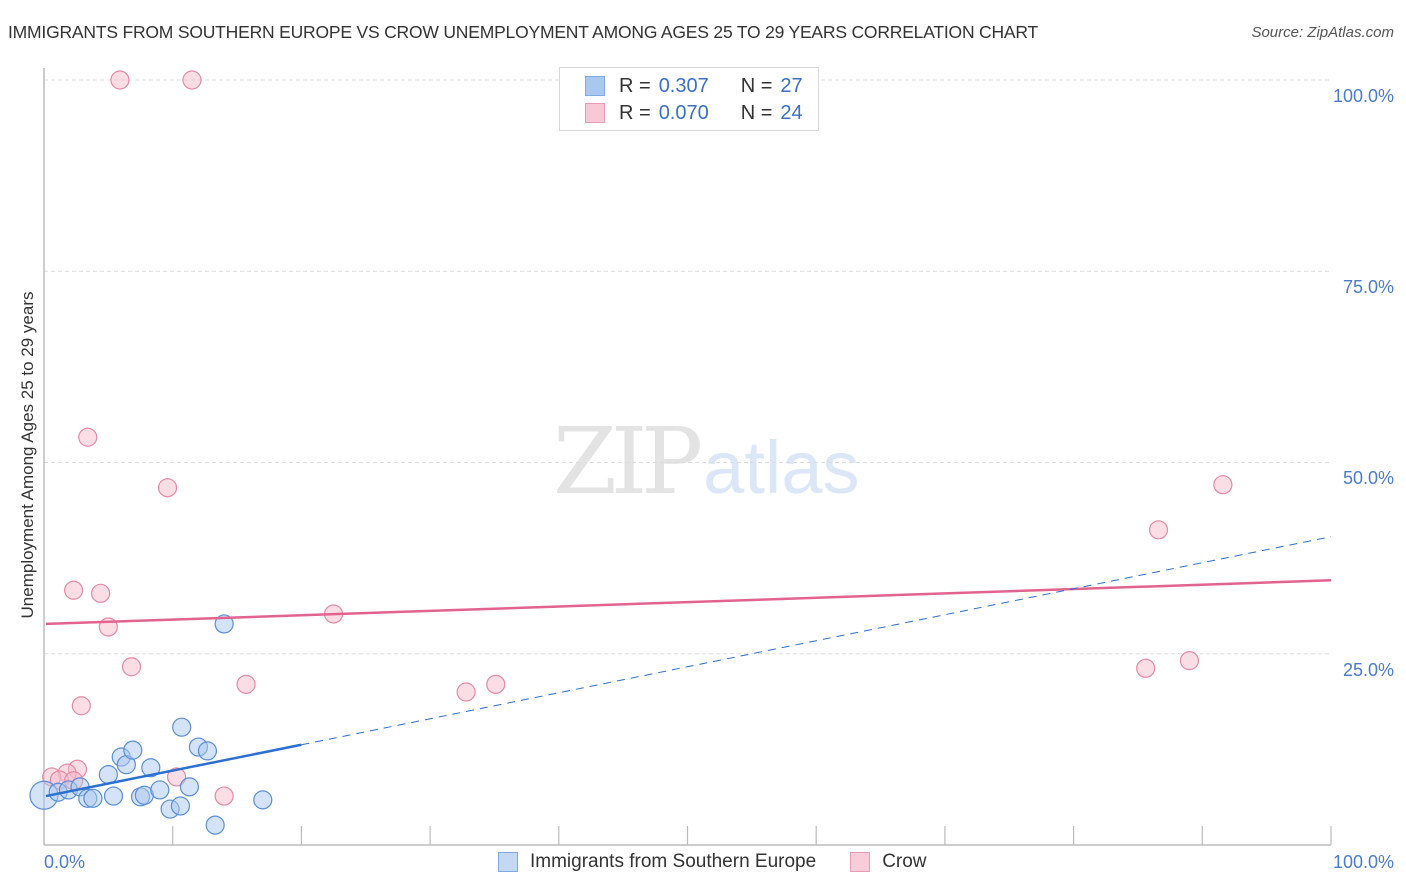 This screenshot has width=1406, height=892. Describe the element at coordinates (688, 602) in the screenshot. I see `crow-trend-line` at that location.